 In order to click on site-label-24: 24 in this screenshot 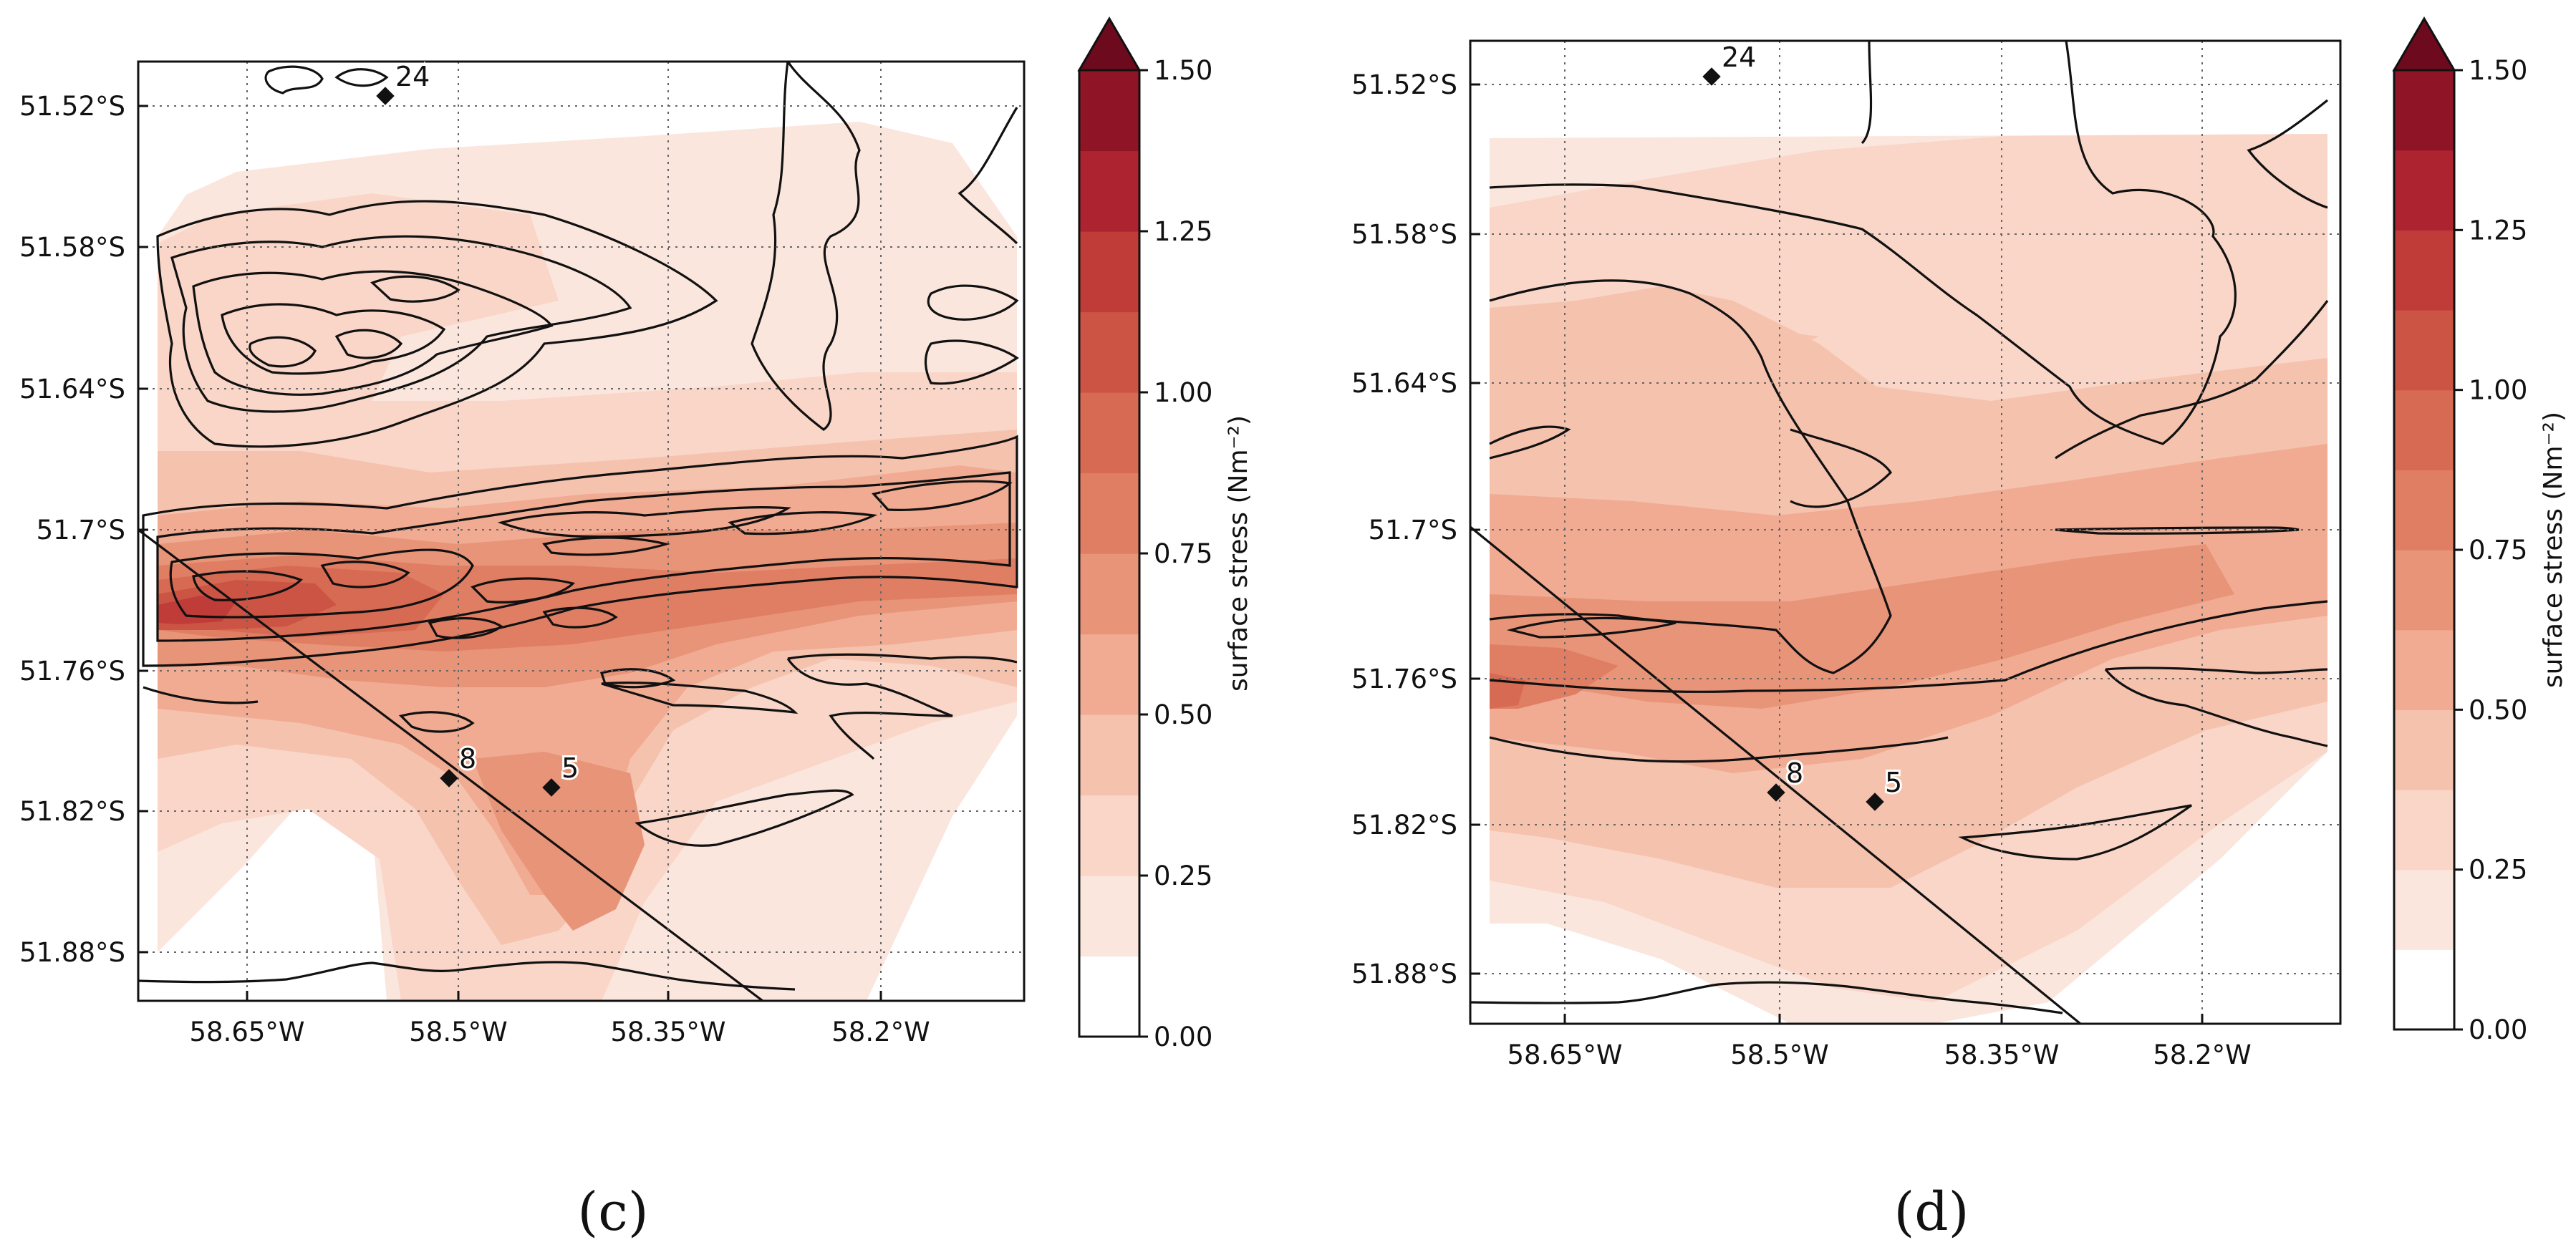, I will do `click(1739, 57)`.